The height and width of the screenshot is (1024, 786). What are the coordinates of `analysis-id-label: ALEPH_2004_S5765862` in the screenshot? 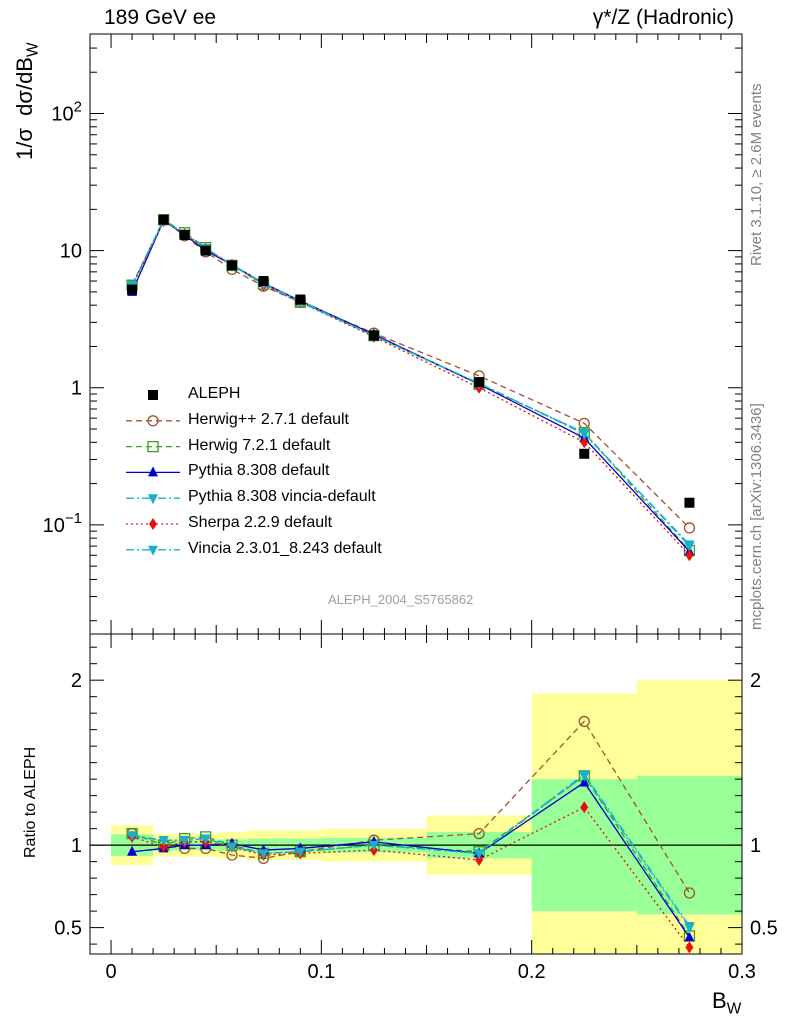 It's located at (401, 599).